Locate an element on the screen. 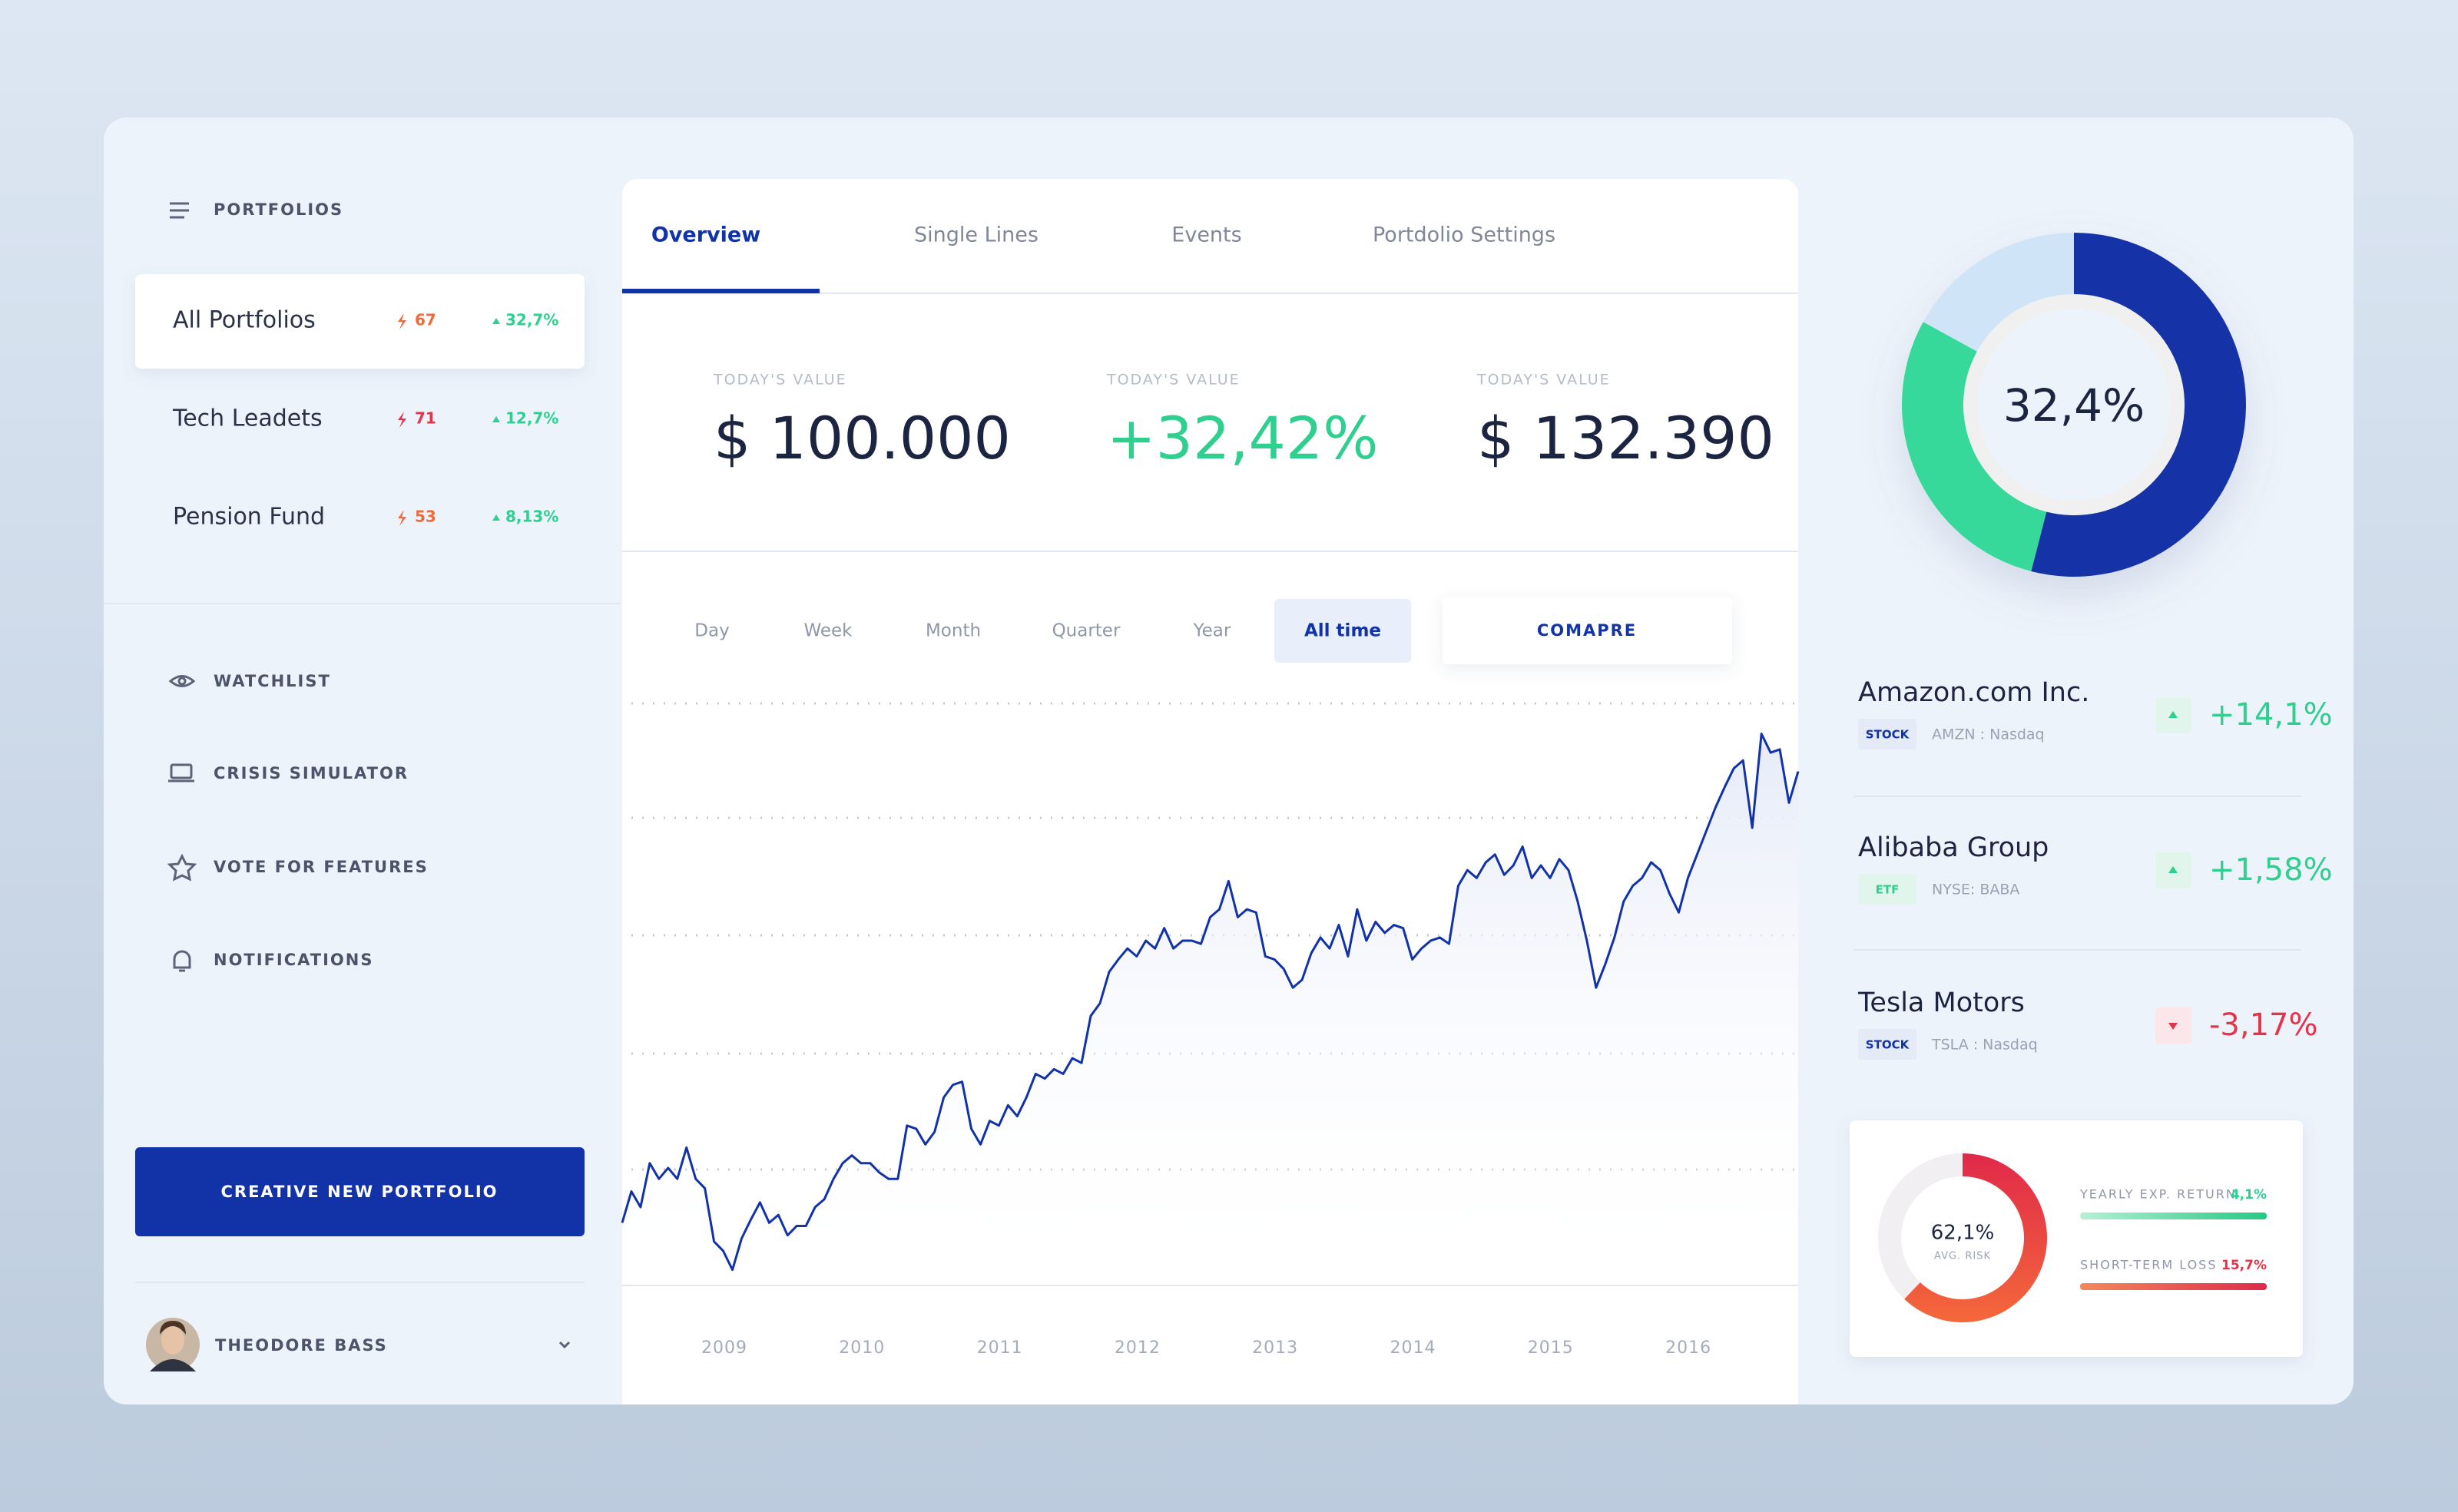 This screenshot has width=2458, height=1512. stock-ticker: AMZN : Nasdaq is located at coordinates (1988, 734).